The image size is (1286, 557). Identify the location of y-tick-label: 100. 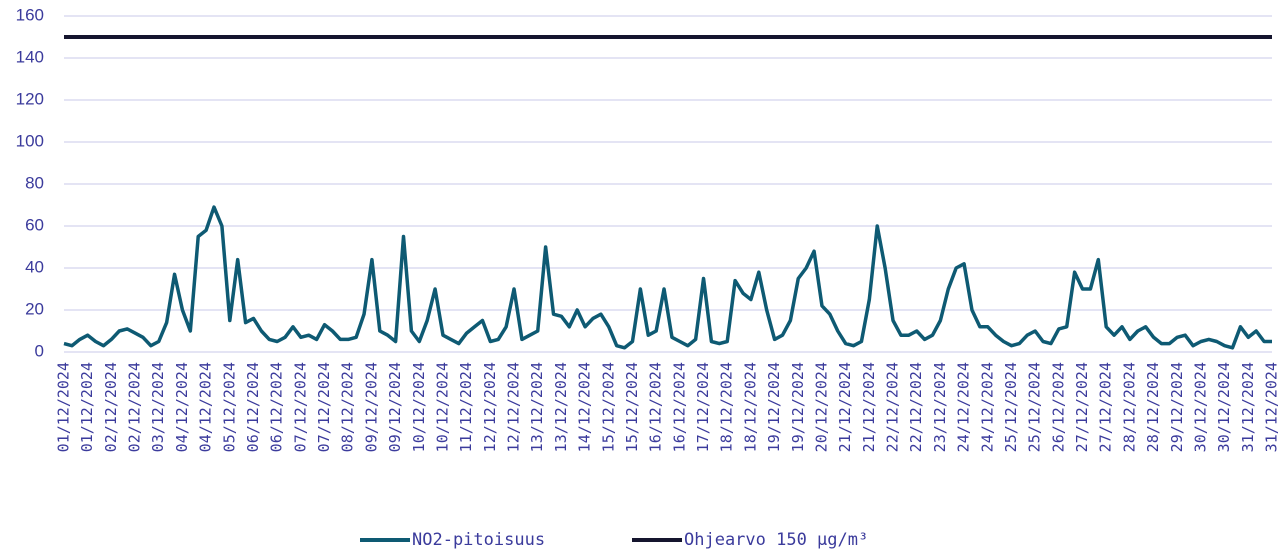
(30, 140).